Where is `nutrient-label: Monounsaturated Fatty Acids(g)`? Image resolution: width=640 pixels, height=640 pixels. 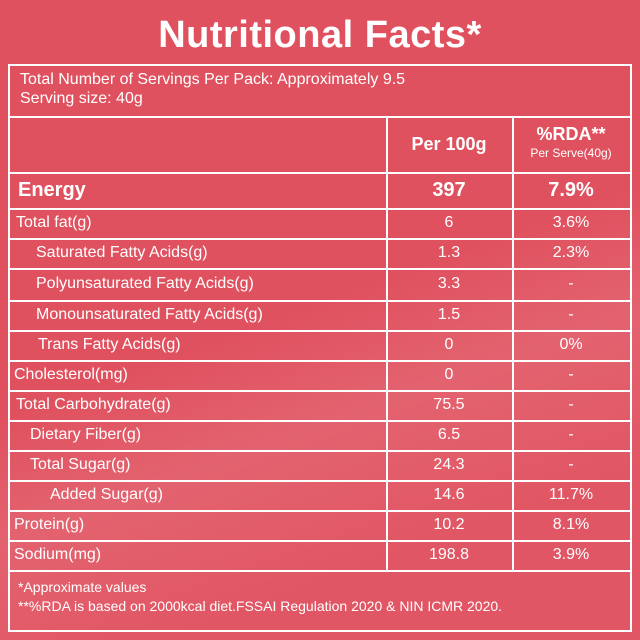
nutrient-label: Monounsaturated Fatty Acids(g) is located at coordinates (149, 314).